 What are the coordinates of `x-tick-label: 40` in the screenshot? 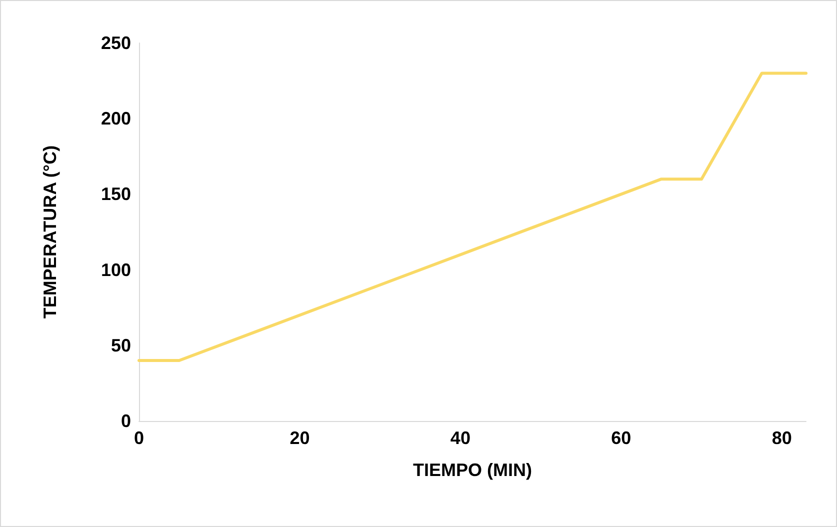 It's located at (460, 438).